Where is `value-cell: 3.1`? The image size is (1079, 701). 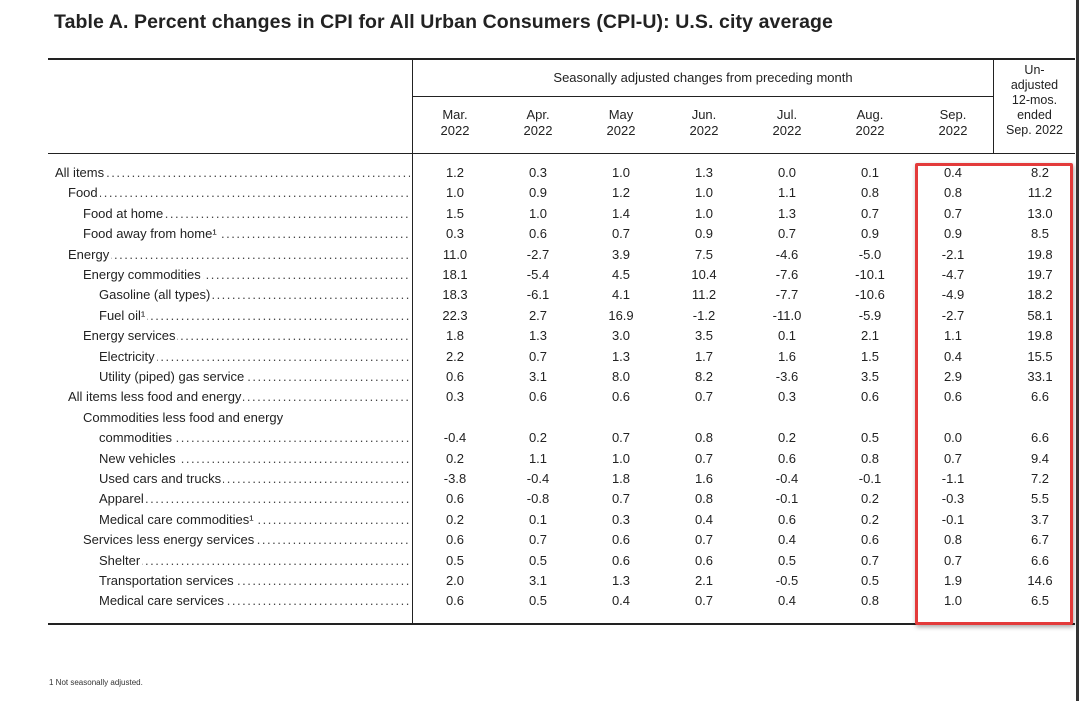
value-cell: 3.1 is located at coordinates (538, 376).